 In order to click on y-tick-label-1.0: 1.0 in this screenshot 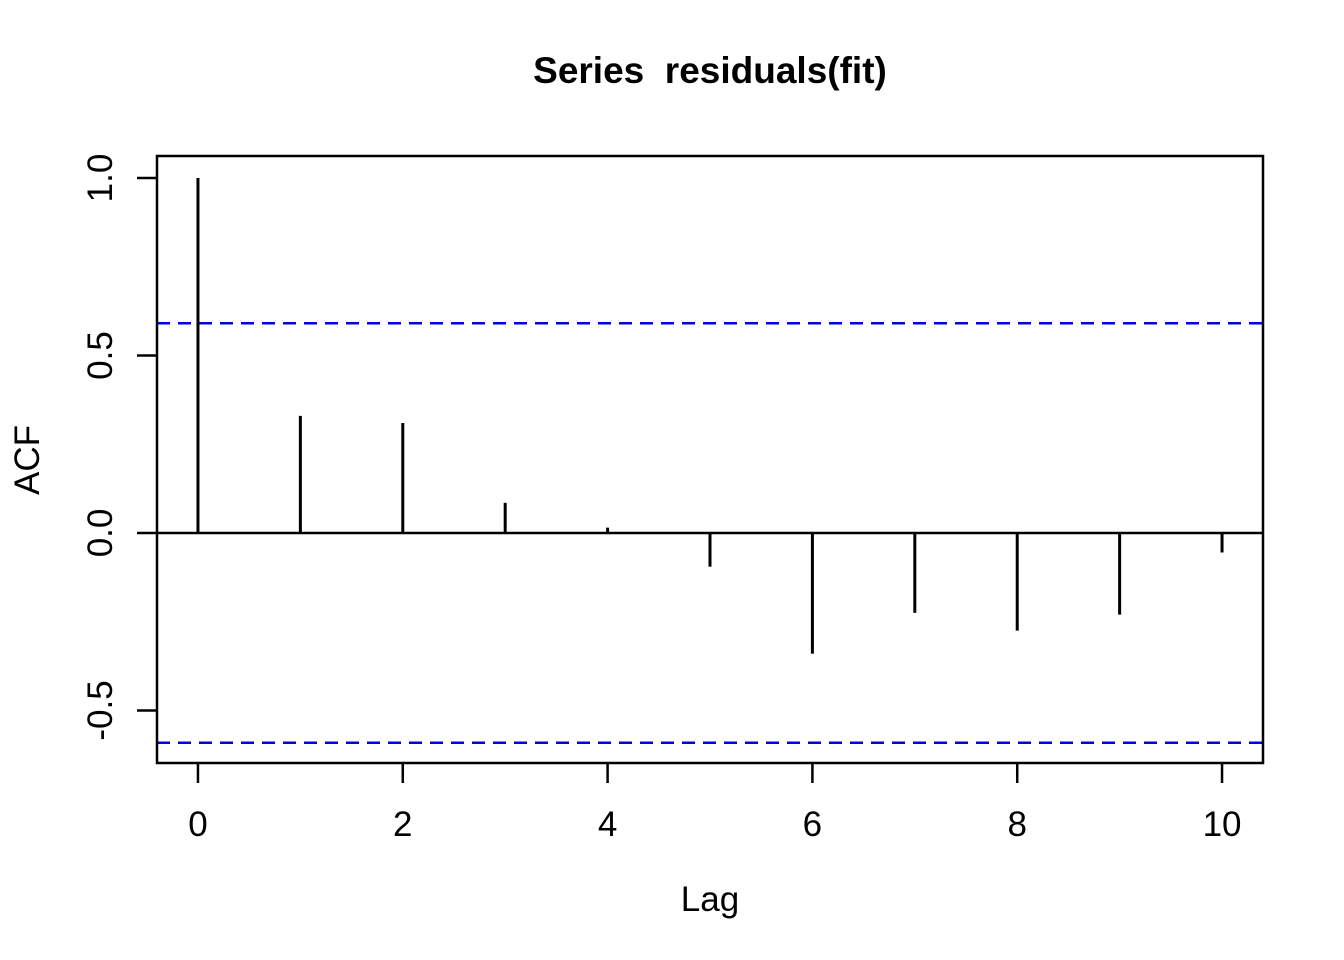, I will do `click(100, 178)`.